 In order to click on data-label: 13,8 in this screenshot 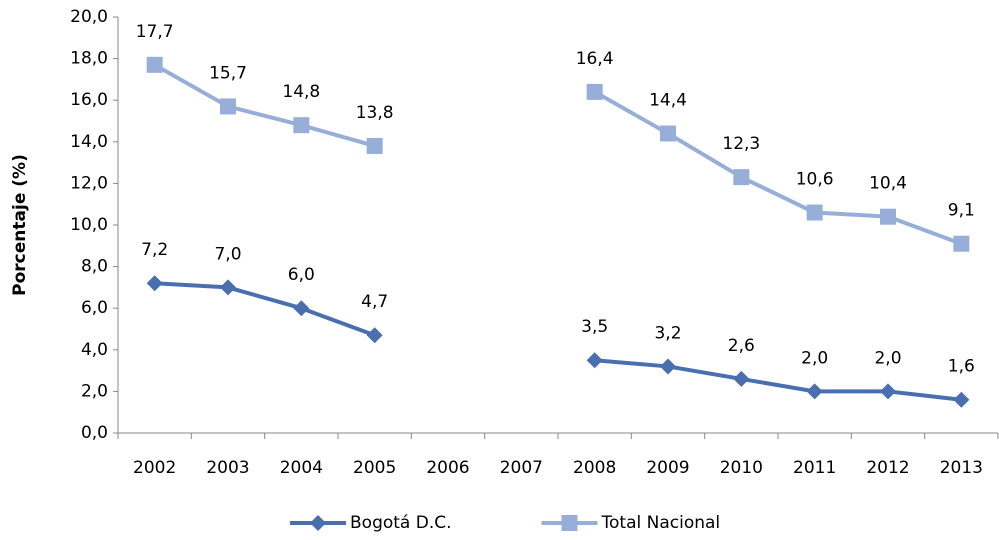, I will do `click(375, 113)`.